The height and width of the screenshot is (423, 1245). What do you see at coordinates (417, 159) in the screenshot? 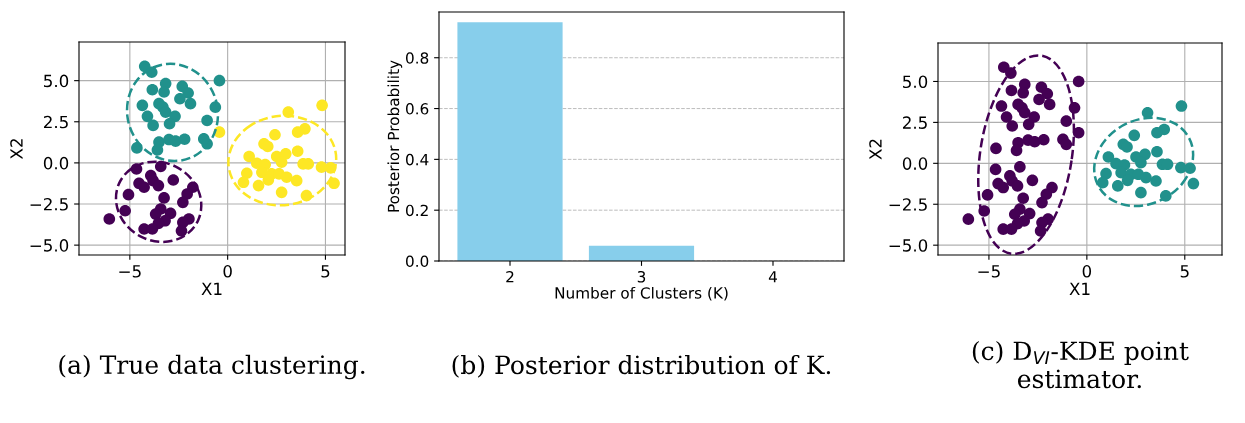
I see `y-tick-label: 0.4` at bounding box center [417, 159].